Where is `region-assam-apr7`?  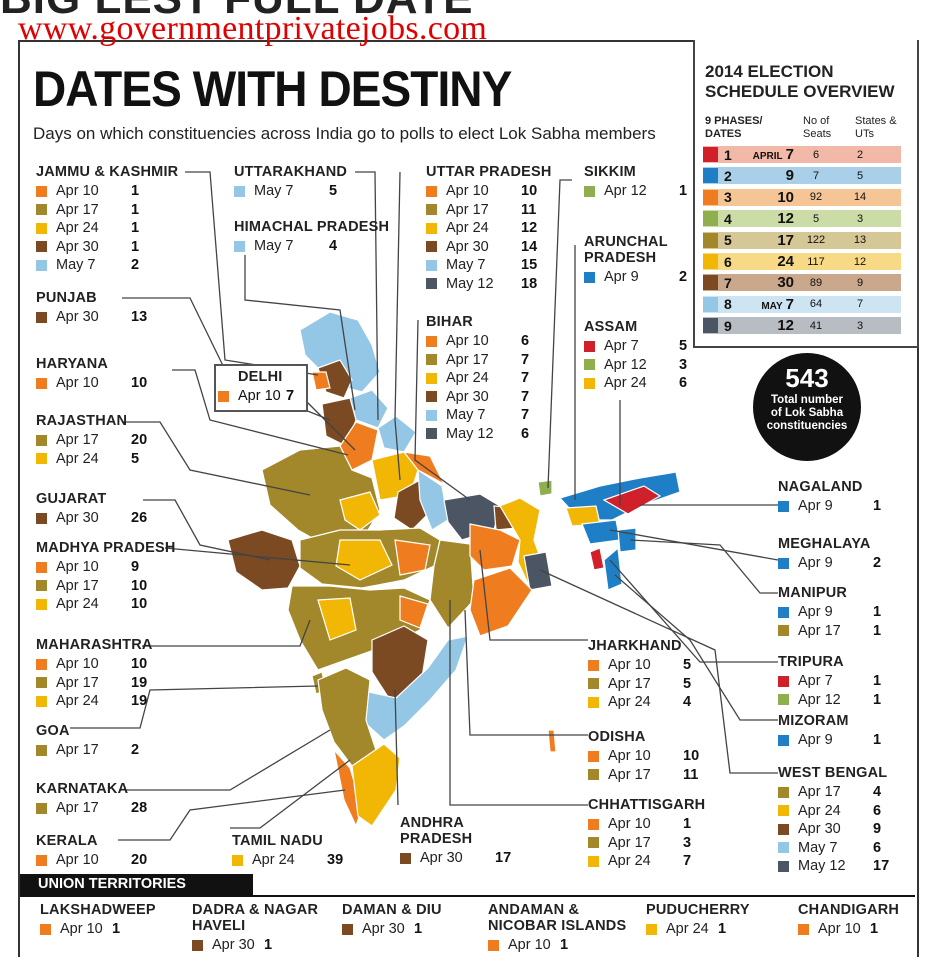
region-assam-apr7 is located at coordinates (632, 500).